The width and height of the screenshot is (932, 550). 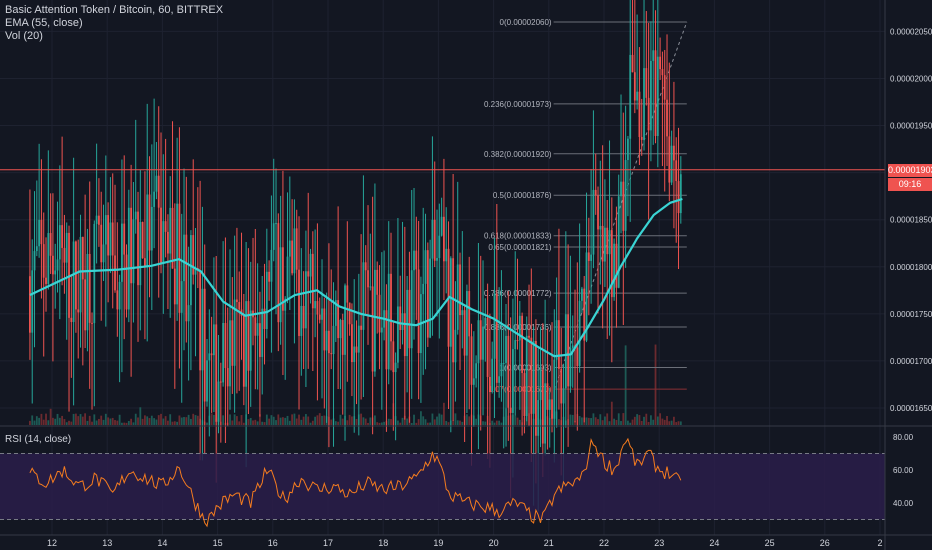 What do you see at coordinates (770, 543) in the screenshot?
I see `time-tick-label: 25` at bounding box center [770, 543].